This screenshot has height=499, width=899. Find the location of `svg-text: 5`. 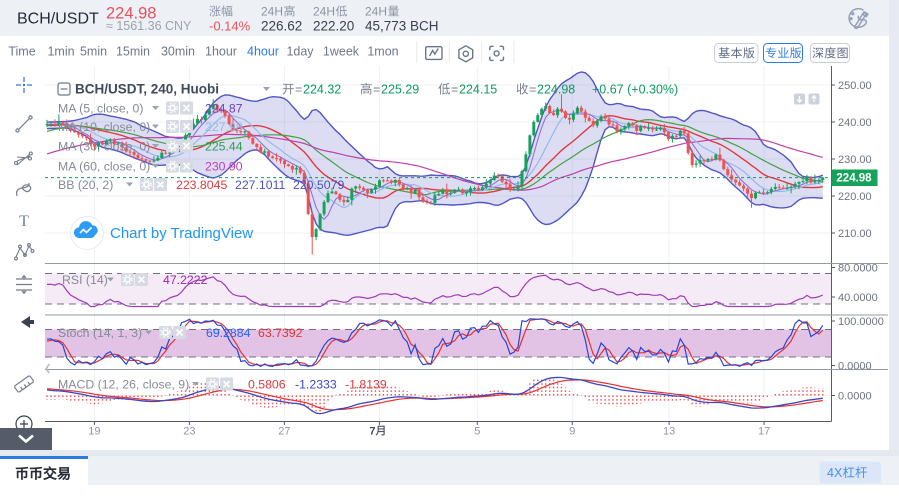

svg-text: 5 is located at coordinates (477, 432).